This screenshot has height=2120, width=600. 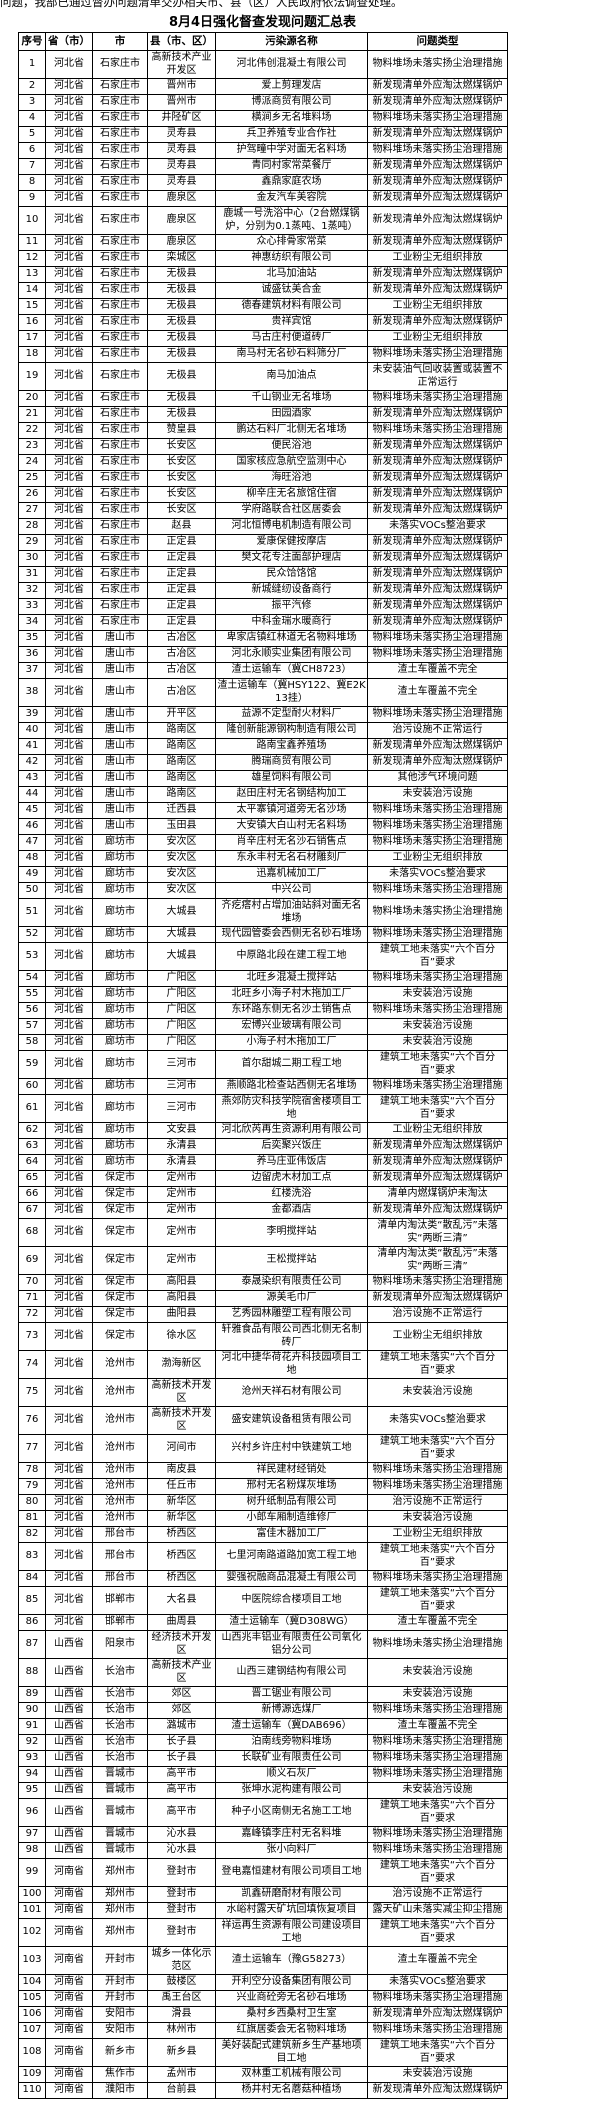 I want to click on table-row: 51 河北省 廊坊市 大城县 齐疙瘩村占增加油站斜对面无名堆场 物料堆场未落实扬尘治理措施, so click(x=263, y=912).